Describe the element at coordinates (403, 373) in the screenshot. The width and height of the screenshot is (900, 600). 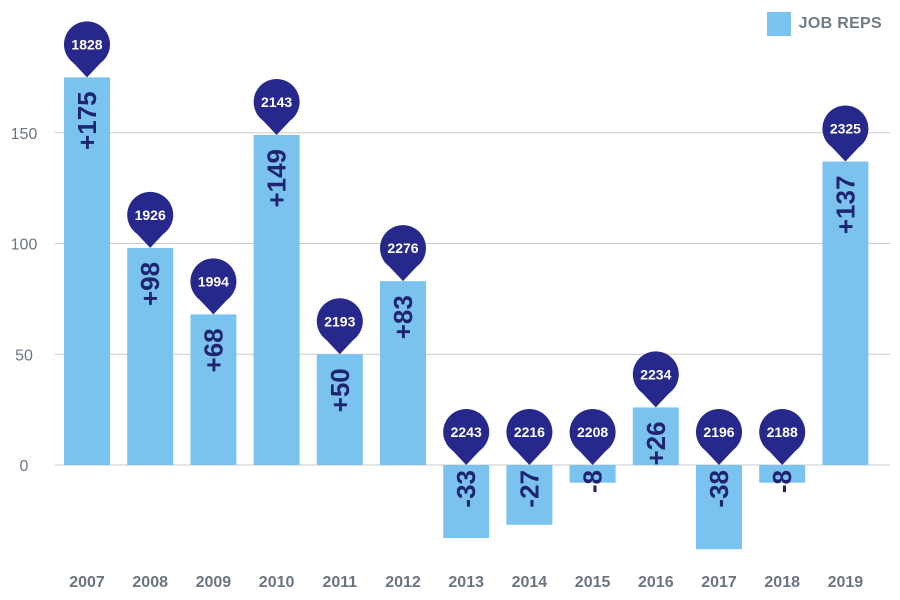
I see `bar-2012` at that location.